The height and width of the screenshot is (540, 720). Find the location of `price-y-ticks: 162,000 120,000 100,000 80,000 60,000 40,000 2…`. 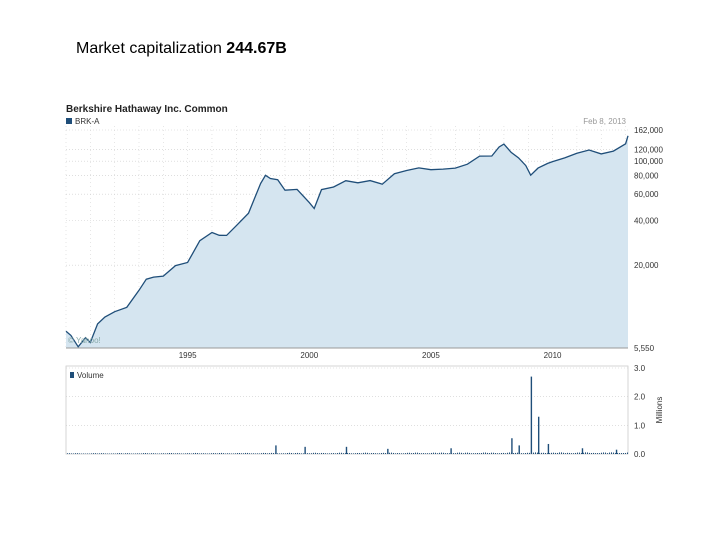

price-y-ticks: 162,000 120,000 100,000 80,000 60,000 40,000 2… is located at coordinates (648, 239).